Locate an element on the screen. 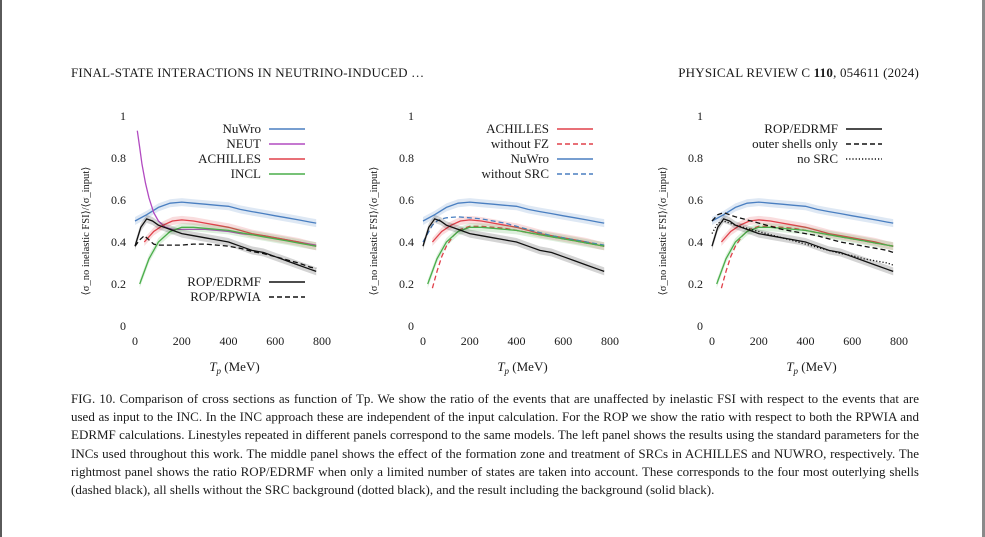  page-edge-right is located at coordinates (983, 268).